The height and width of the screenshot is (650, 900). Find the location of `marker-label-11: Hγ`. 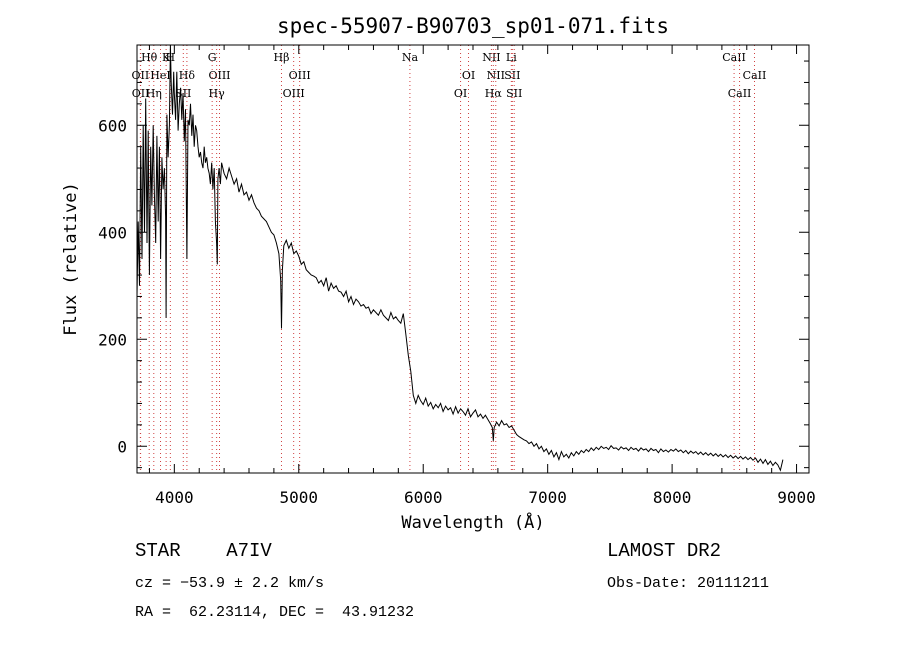

marker-label-11: Hγ is located at coordinates (217, 93).